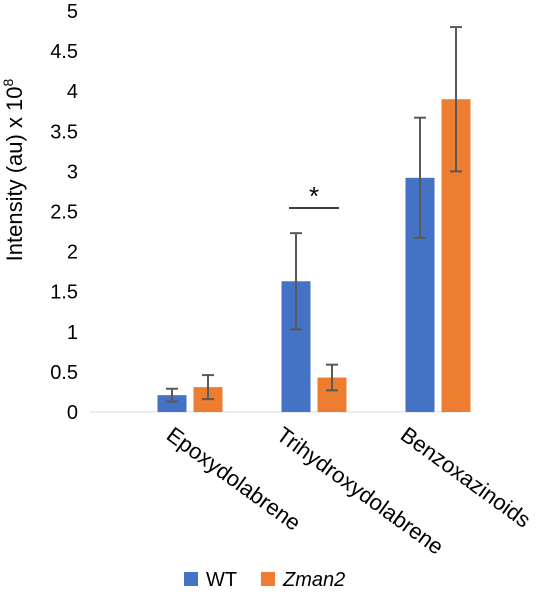  Describe the element at coordinates (72, 253) in the screenshot. I see `y-tick-label: 2` at that location.